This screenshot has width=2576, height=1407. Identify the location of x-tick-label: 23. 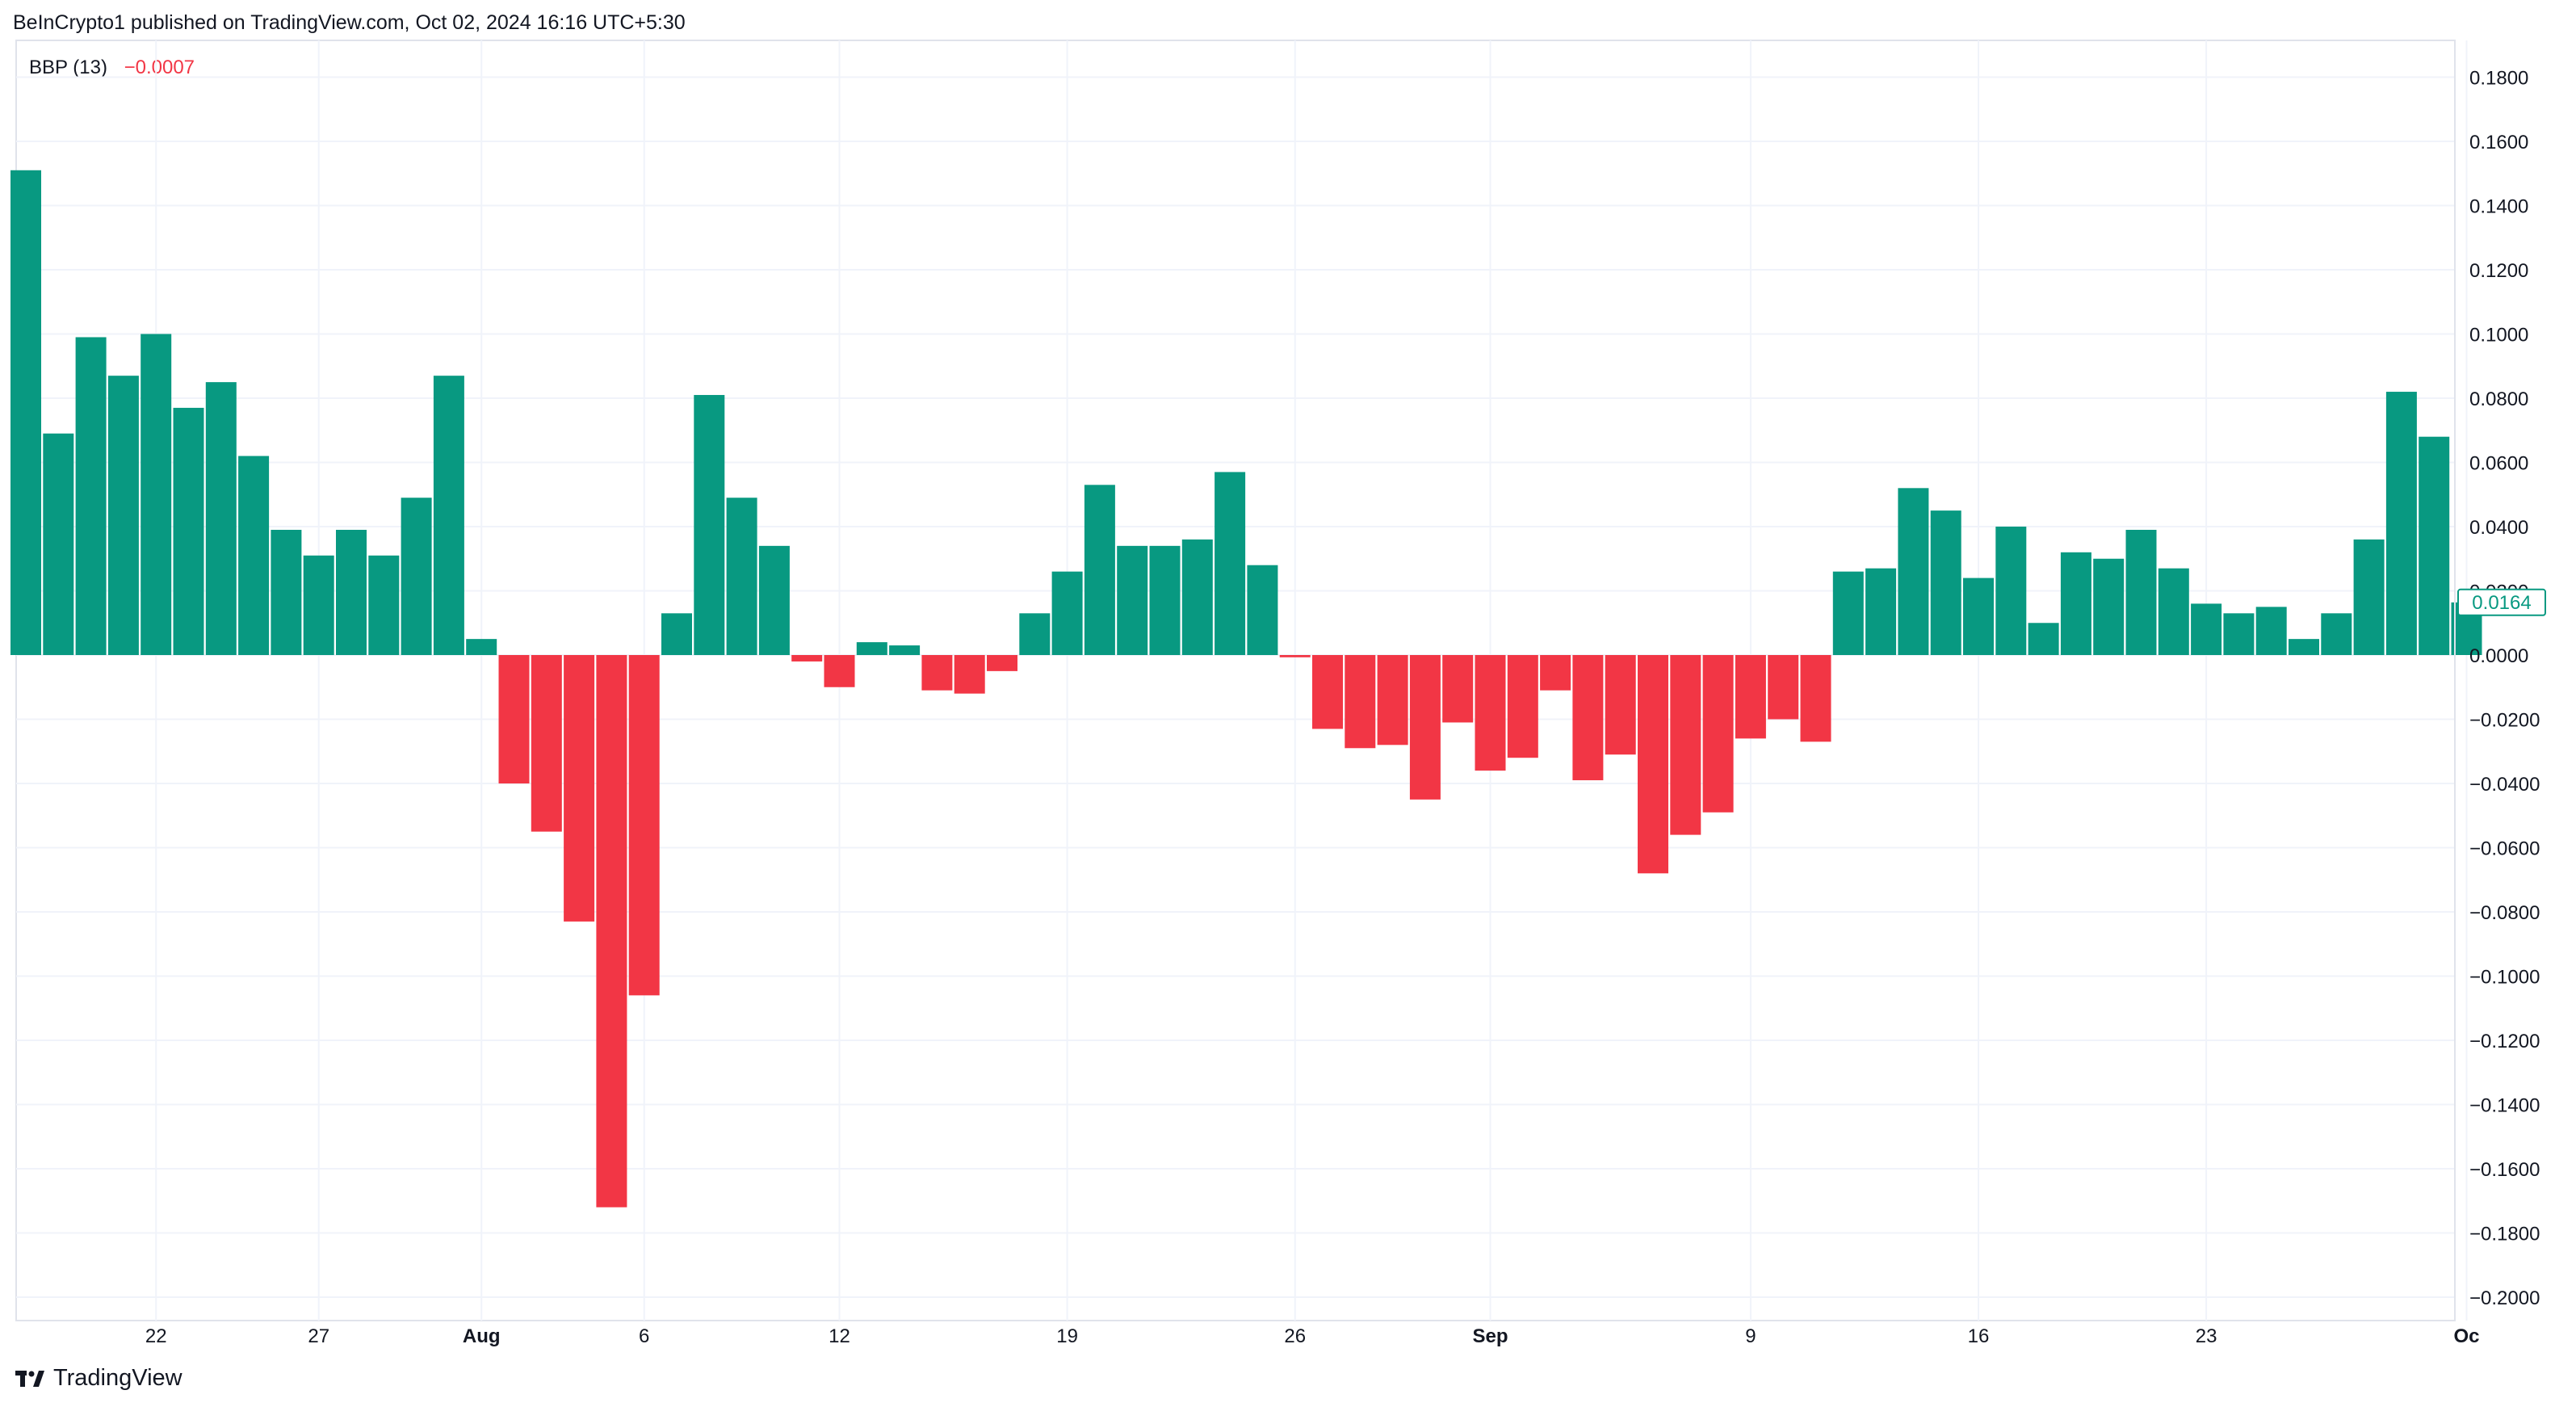
(2206, 1336).